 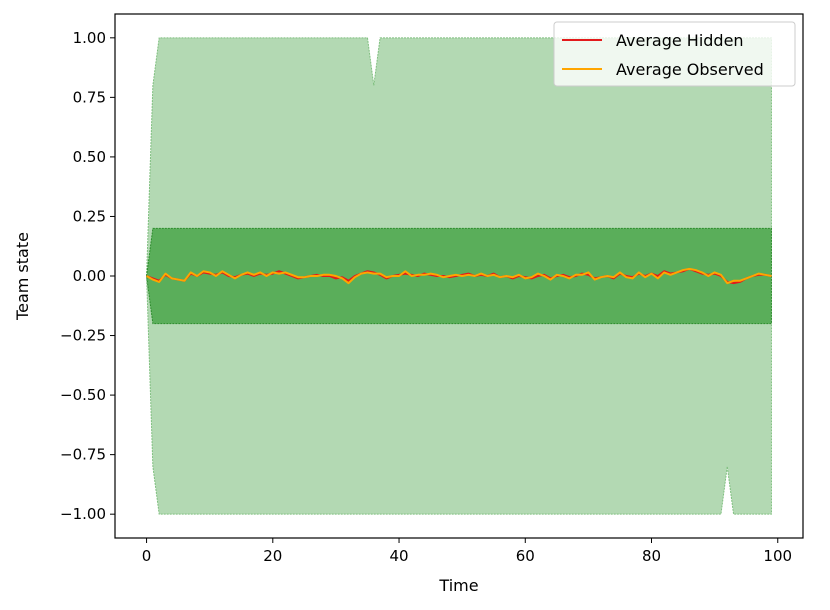 What do you see at coordinates (89, 38) in the screenshot?
I see `y-tick-label: 1.00` at bounding box center [89, 38].